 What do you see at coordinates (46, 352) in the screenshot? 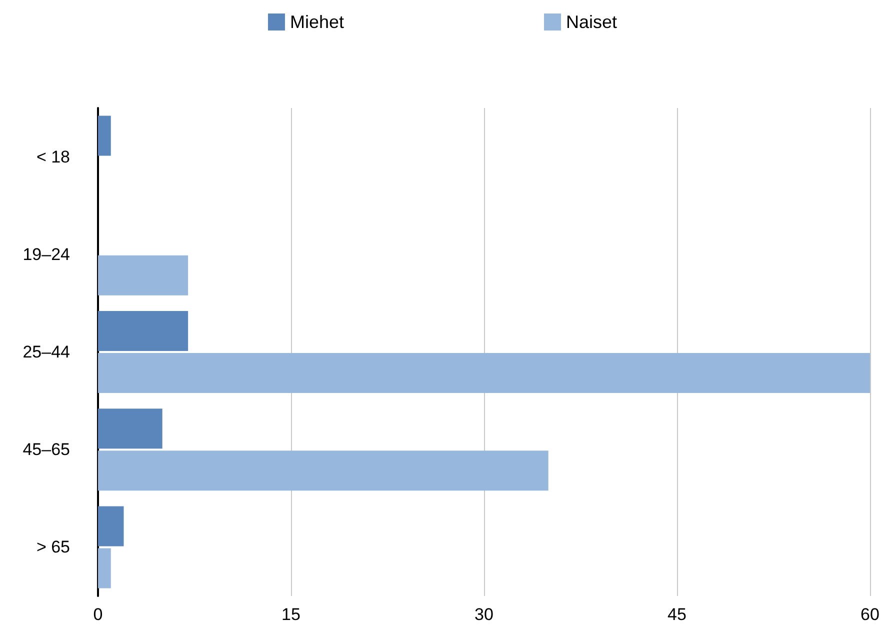
I see `y-tick-label: 25–44` at bounding box center [46, 352].